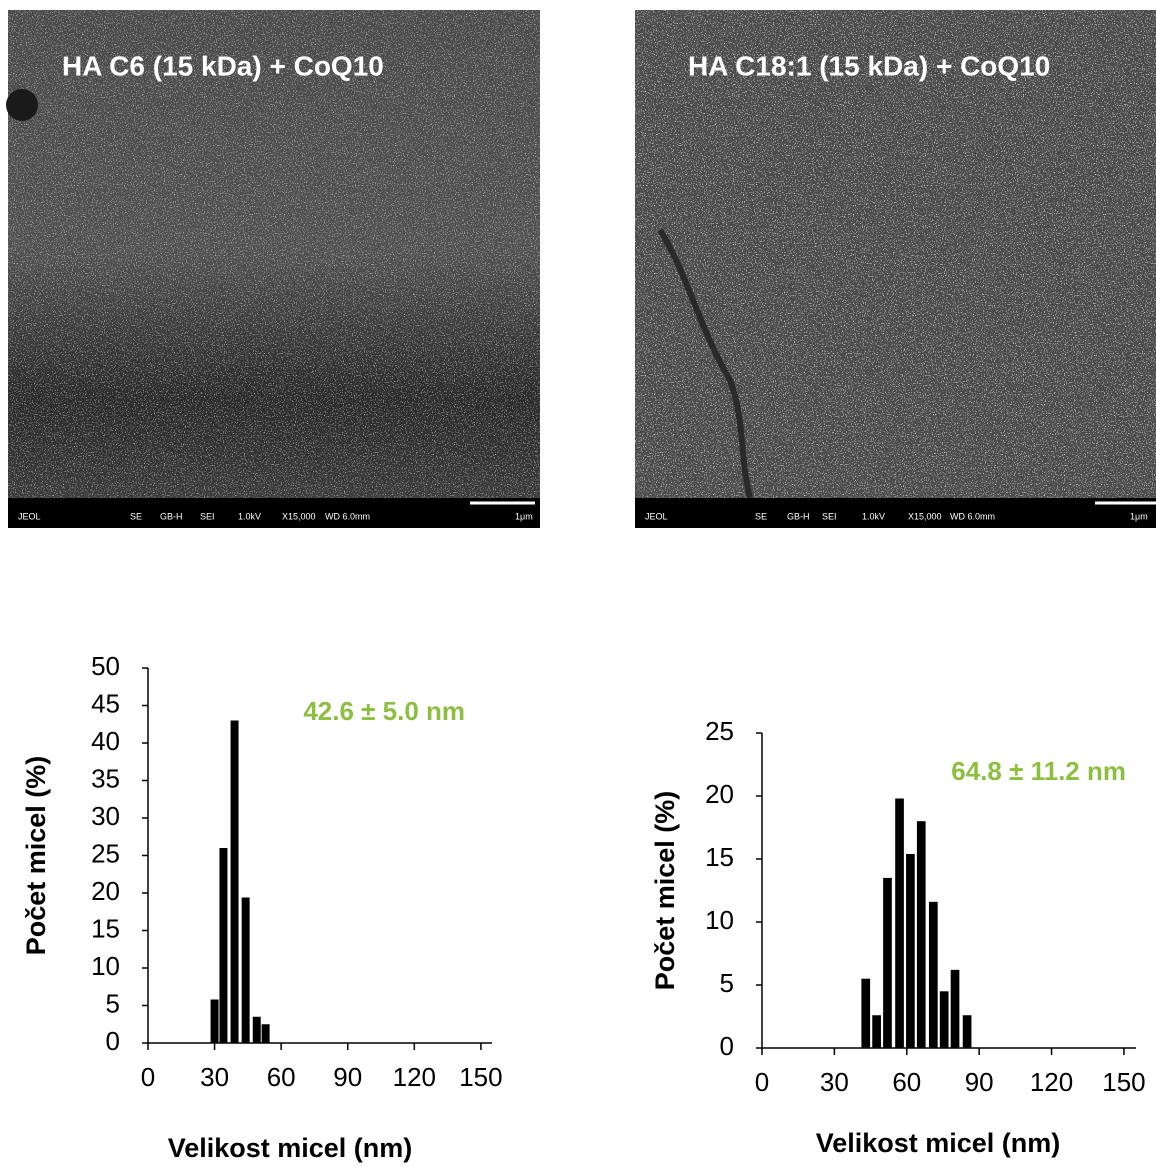 The width and height of the screenshot is (1156, 1167). I want to click on y-tick-label: 50, so click(105, 666).